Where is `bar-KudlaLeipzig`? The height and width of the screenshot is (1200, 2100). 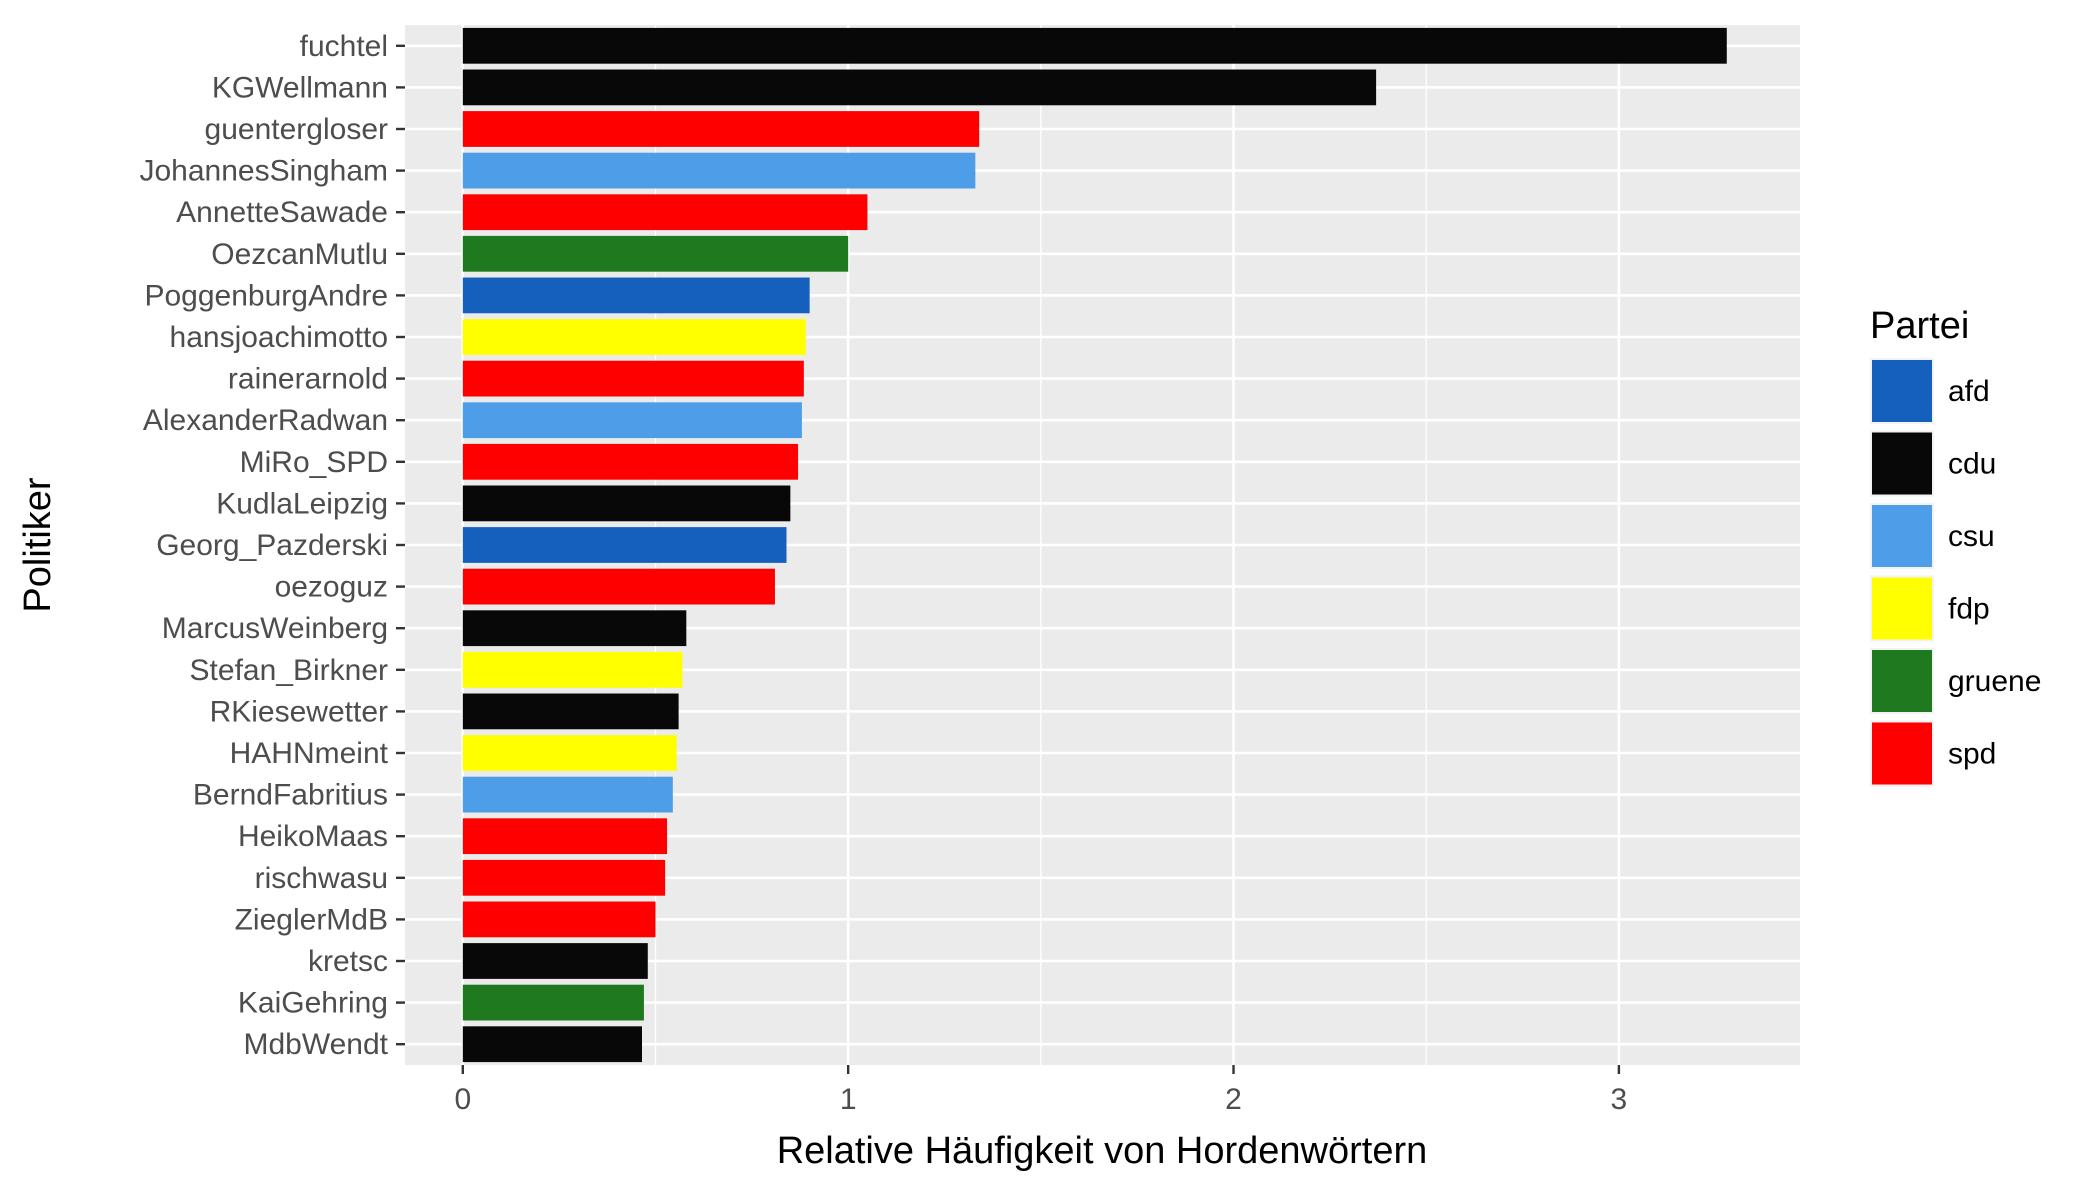
bar-KudlaLeipzig is located at coordinates (626, 503).